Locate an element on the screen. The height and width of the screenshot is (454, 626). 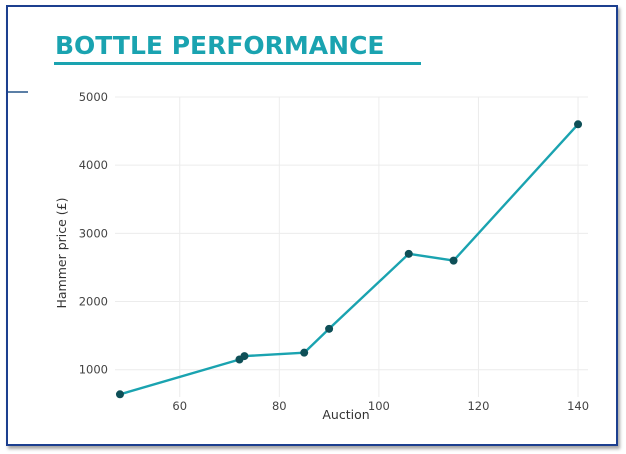
x-axis-label: Auction is located at coordinates (345, 414).